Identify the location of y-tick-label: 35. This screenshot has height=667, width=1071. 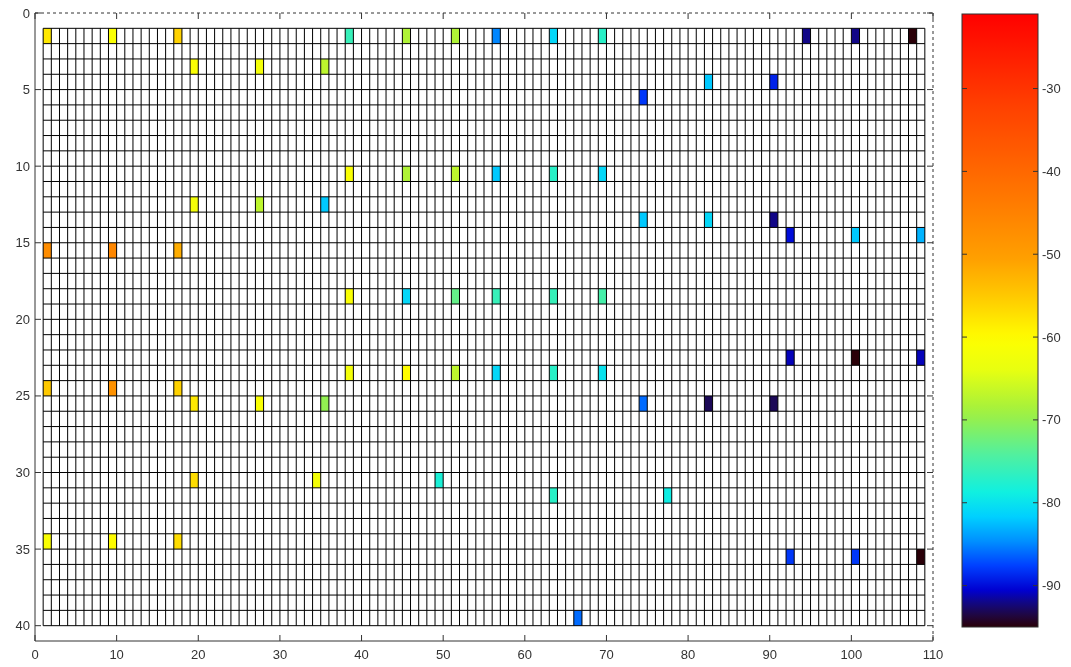
(22, 549).